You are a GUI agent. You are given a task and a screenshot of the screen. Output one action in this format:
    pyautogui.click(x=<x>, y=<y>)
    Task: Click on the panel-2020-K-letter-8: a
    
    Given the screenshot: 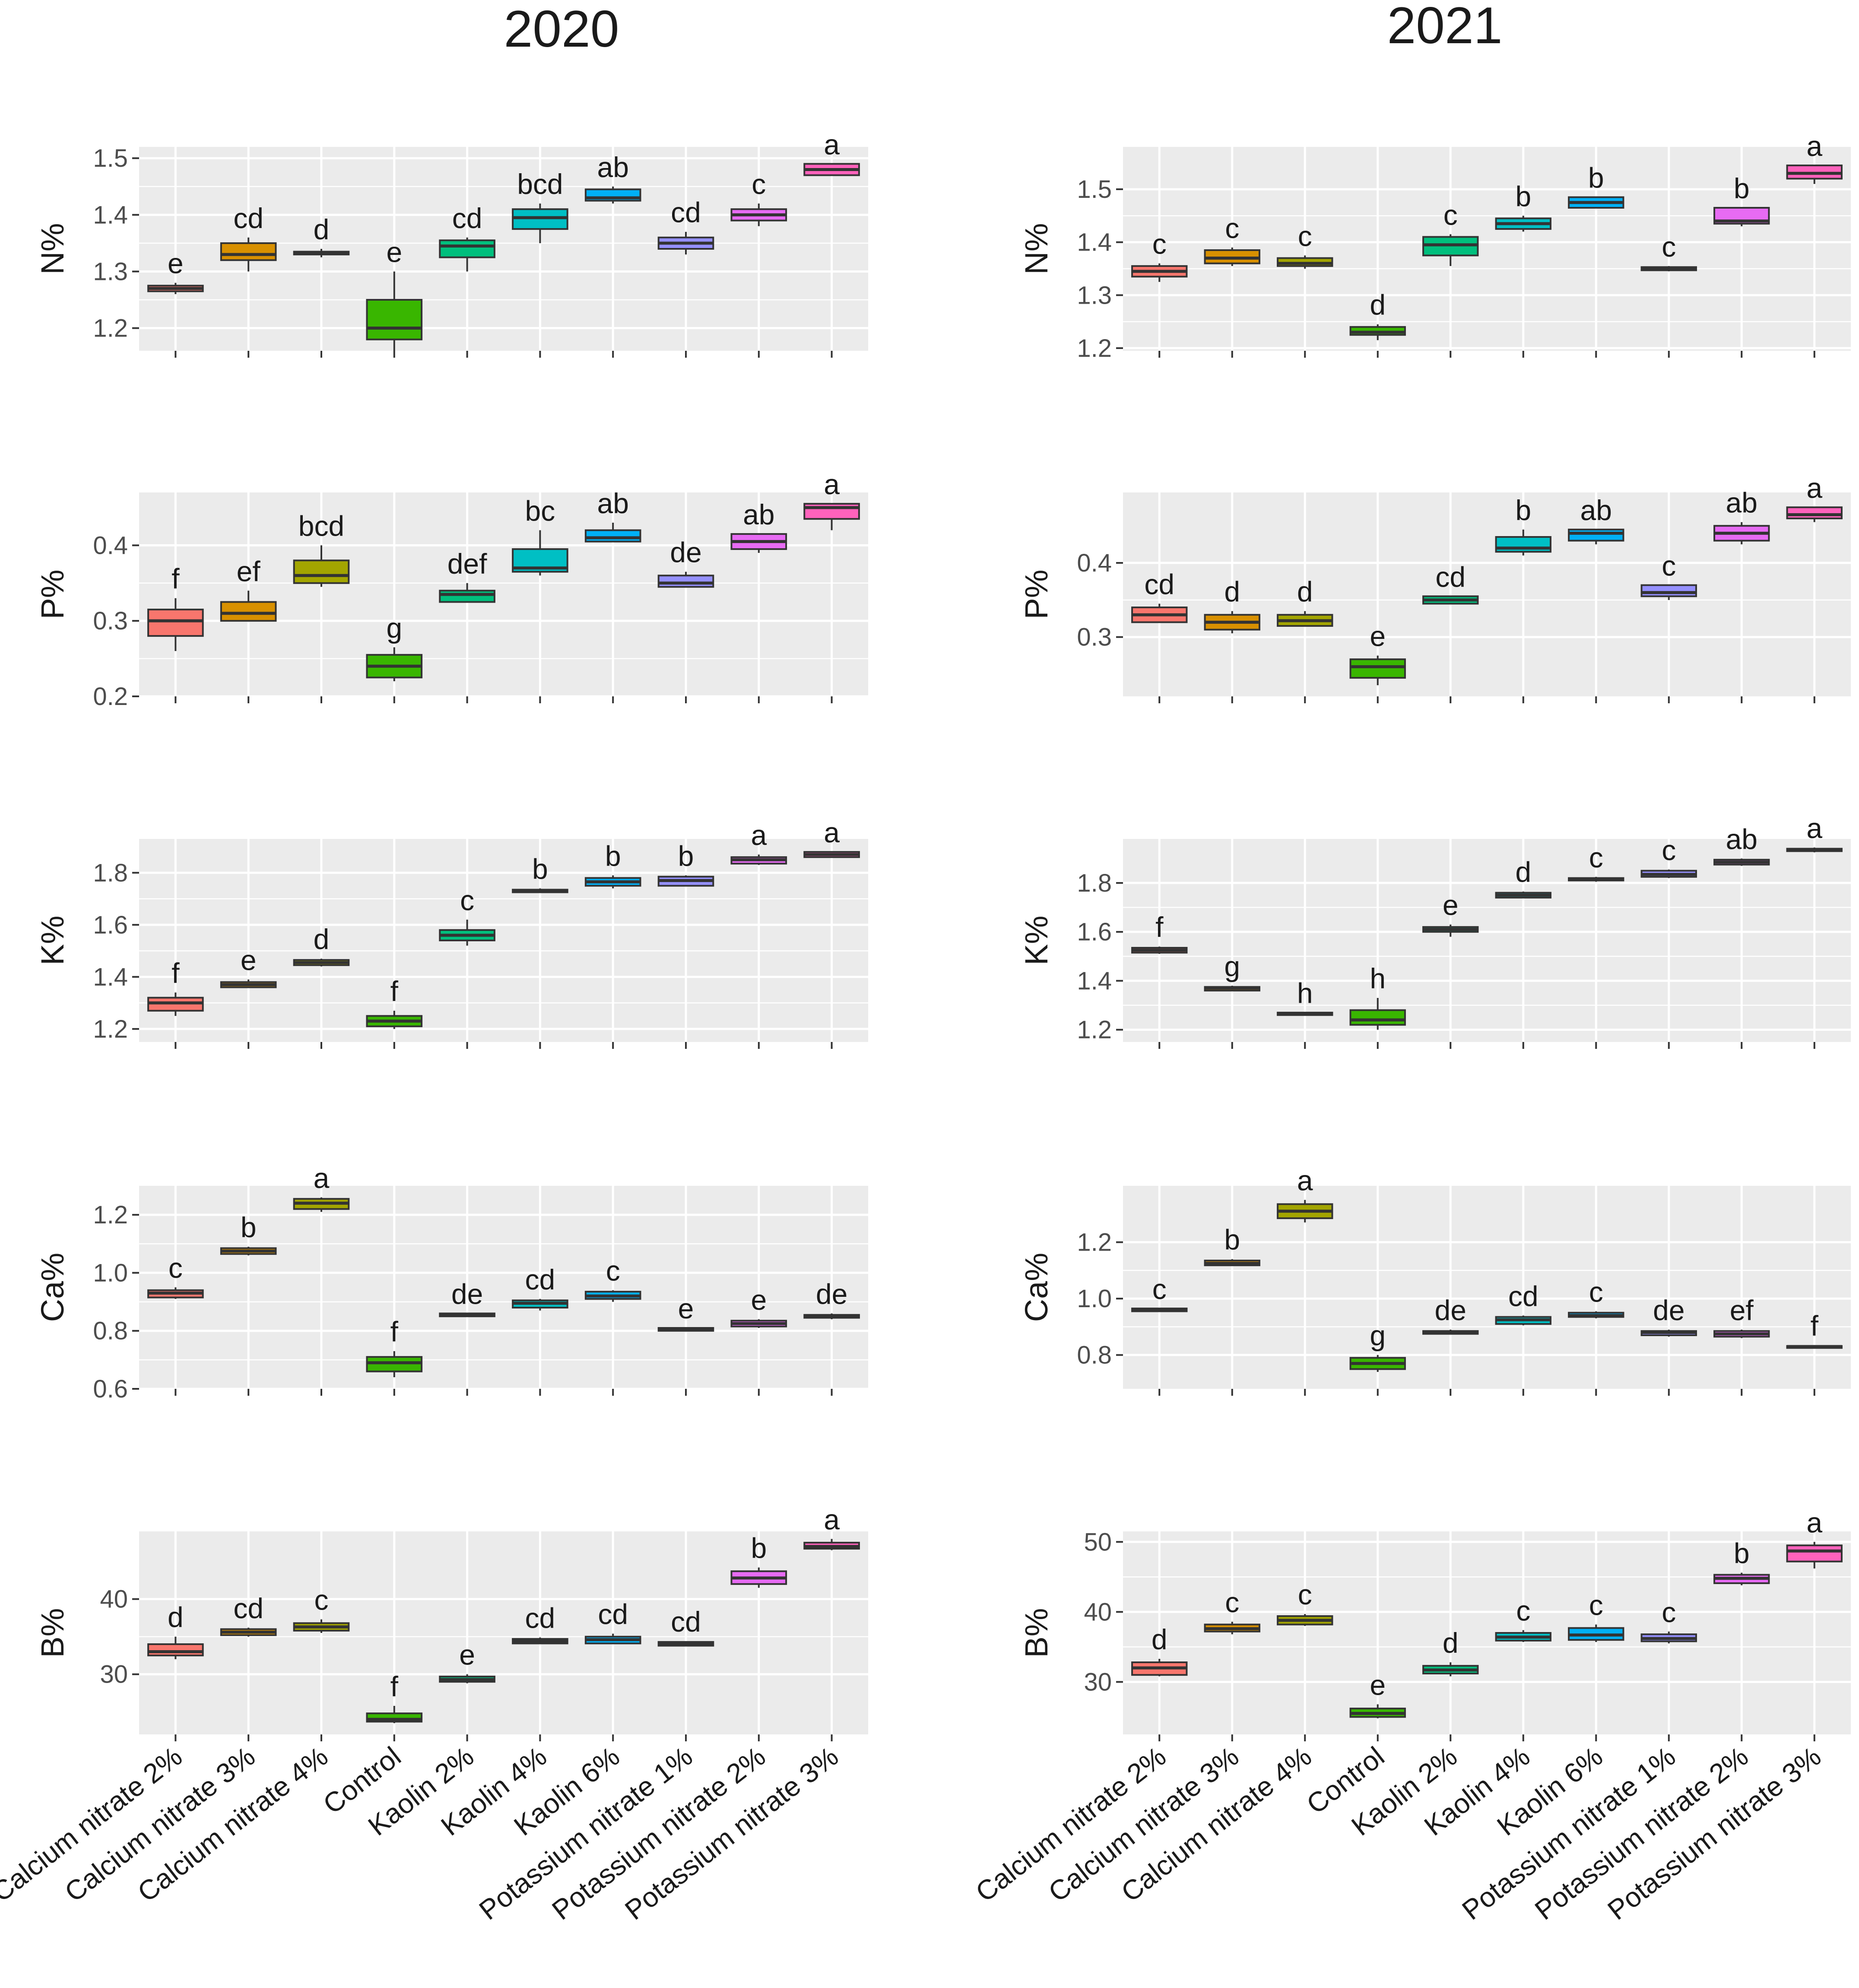 What is the action you would take?
    pyautogui.click(x=759, y=835)
    